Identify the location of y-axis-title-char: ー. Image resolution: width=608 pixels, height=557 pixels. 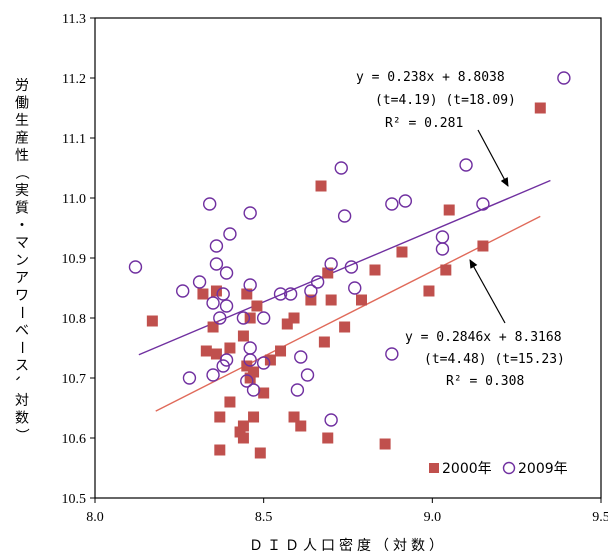
(21, 313).